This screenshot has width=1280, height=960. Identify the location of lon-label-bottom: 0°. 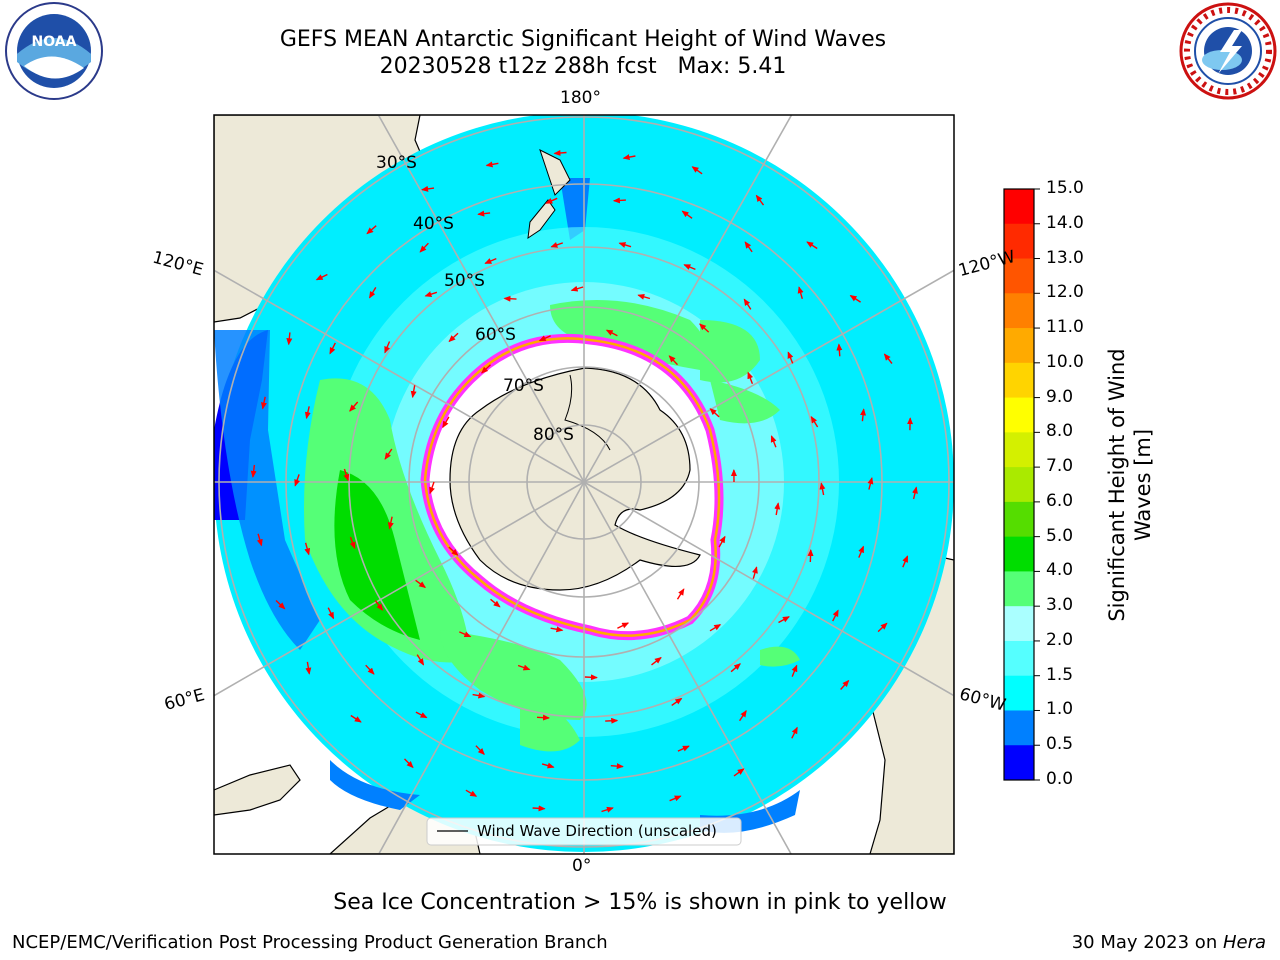
(582, 866).